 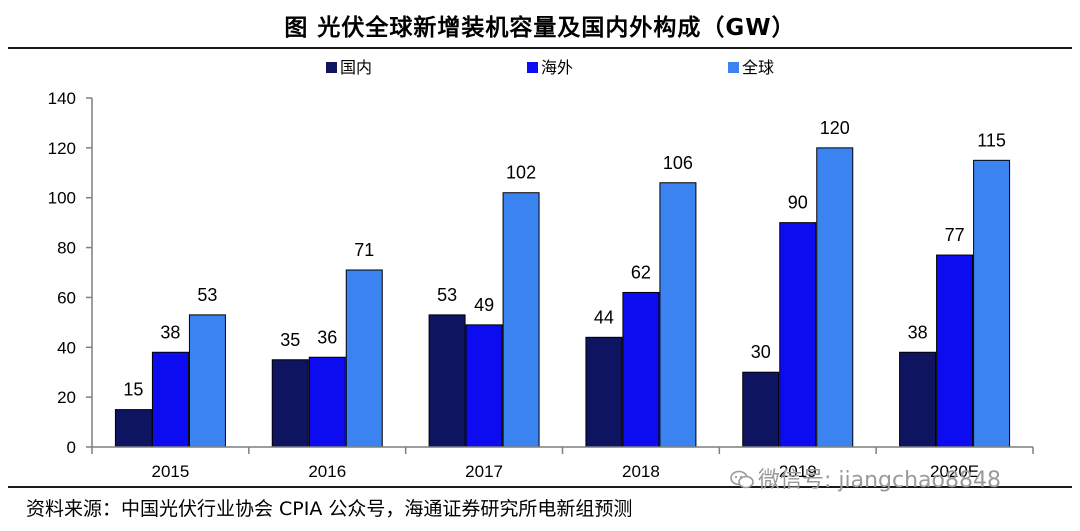 I want to click on x-tick-label-2020E: 2020E, so click(x=954, y=471).